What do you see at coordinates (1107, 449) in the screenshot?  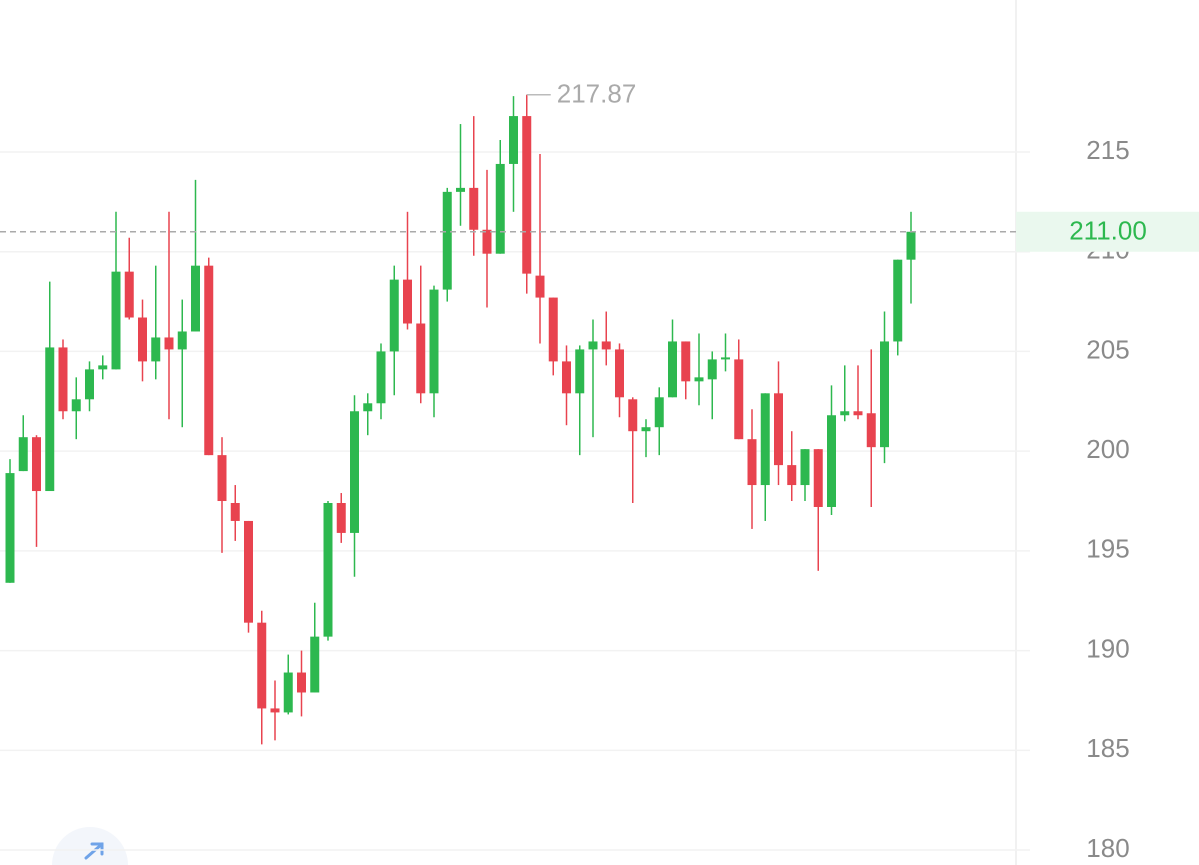 I see `y-tick-label: 200` at bounding box center [1107, 449].